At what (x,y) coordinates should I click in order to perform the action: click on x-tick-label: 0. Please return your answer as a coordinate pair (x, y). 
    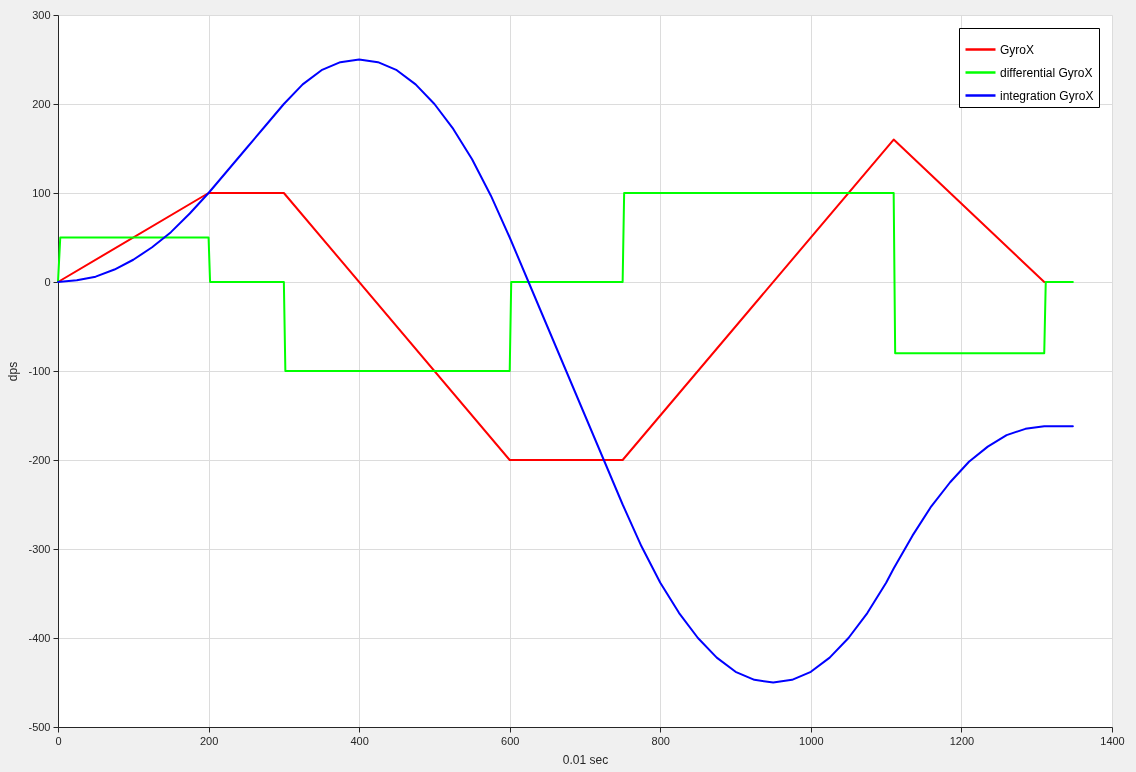
    Looking at the image, I should click on (58, 740).